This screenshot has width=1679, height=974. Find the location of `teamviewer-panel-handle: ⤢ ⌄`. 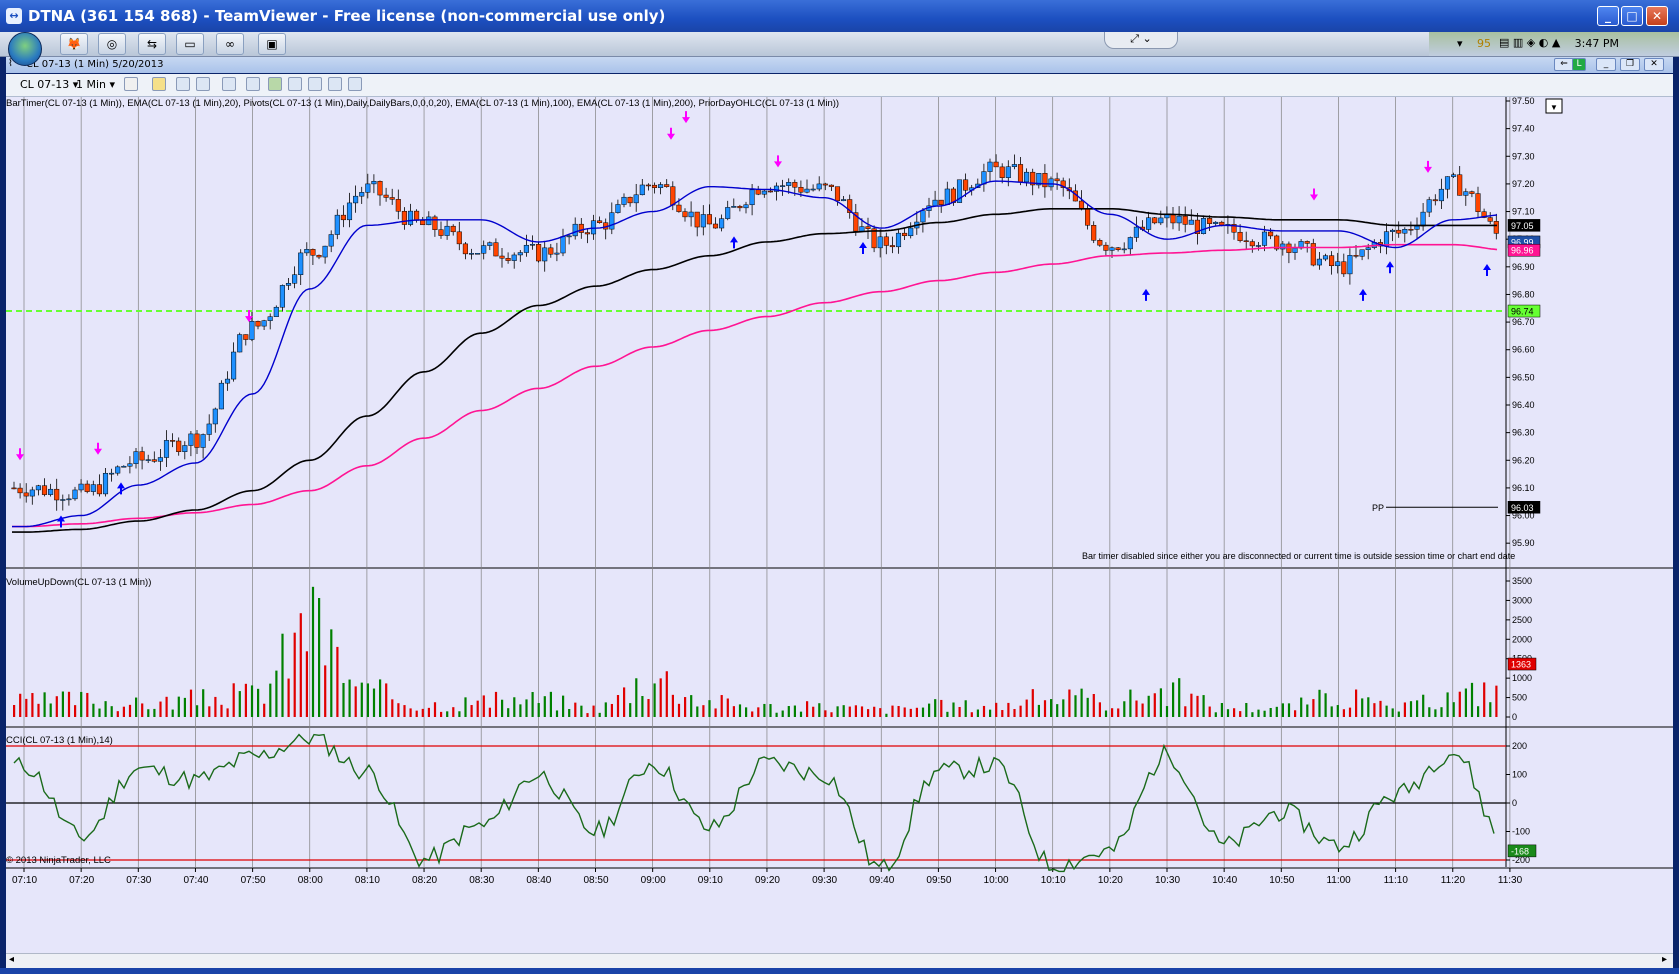

teamviewer-panel-handle: ⤢ ⌄ is located at coordinates (1141, 40).